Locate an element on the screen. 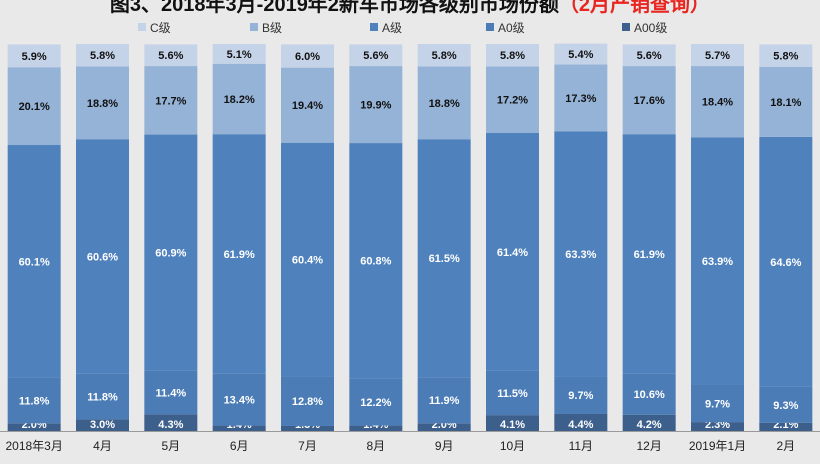 The image size is (820, 464). data-label: 60.8% is located at coordinates (375, 262).